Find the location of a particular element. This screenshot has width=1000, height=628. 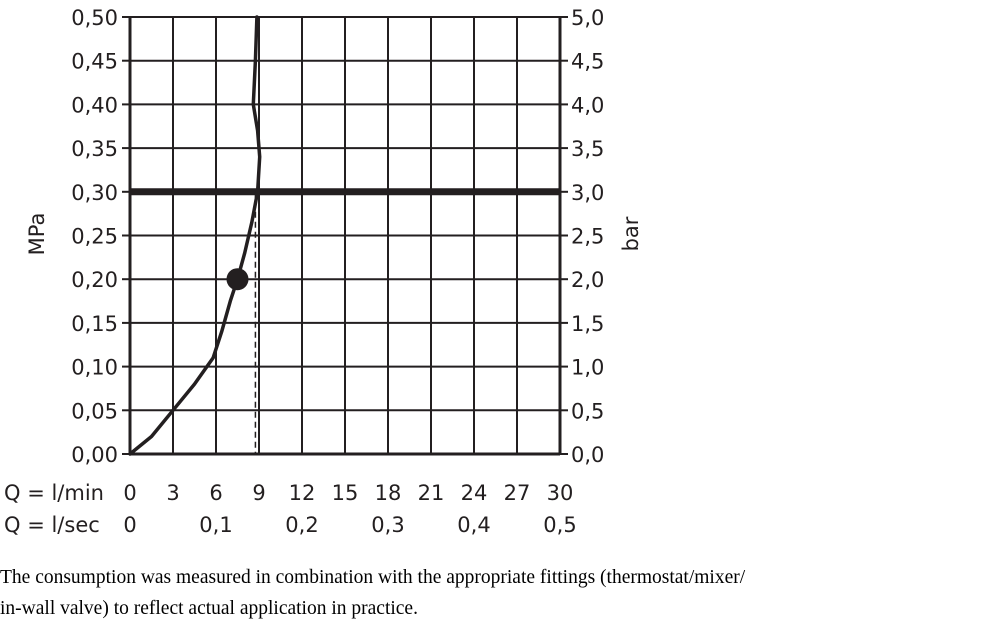

y-tick-label-left: 0,10 is located at coordinates (94, 368).